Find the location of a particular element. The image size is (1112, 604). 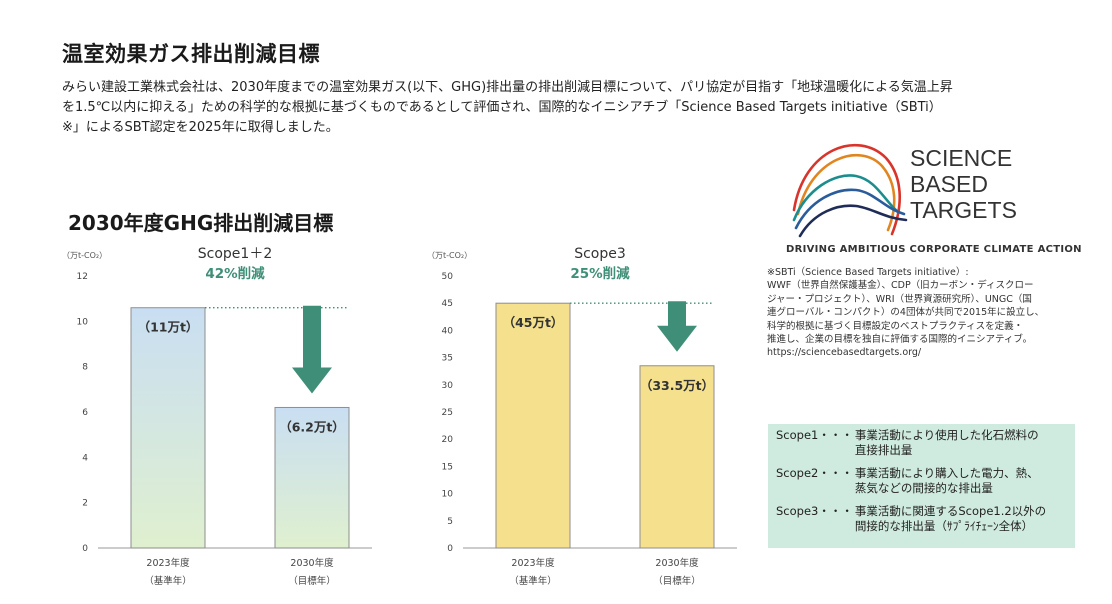

scope-name: Scope2・・・ is located at coordinates (814, 473).